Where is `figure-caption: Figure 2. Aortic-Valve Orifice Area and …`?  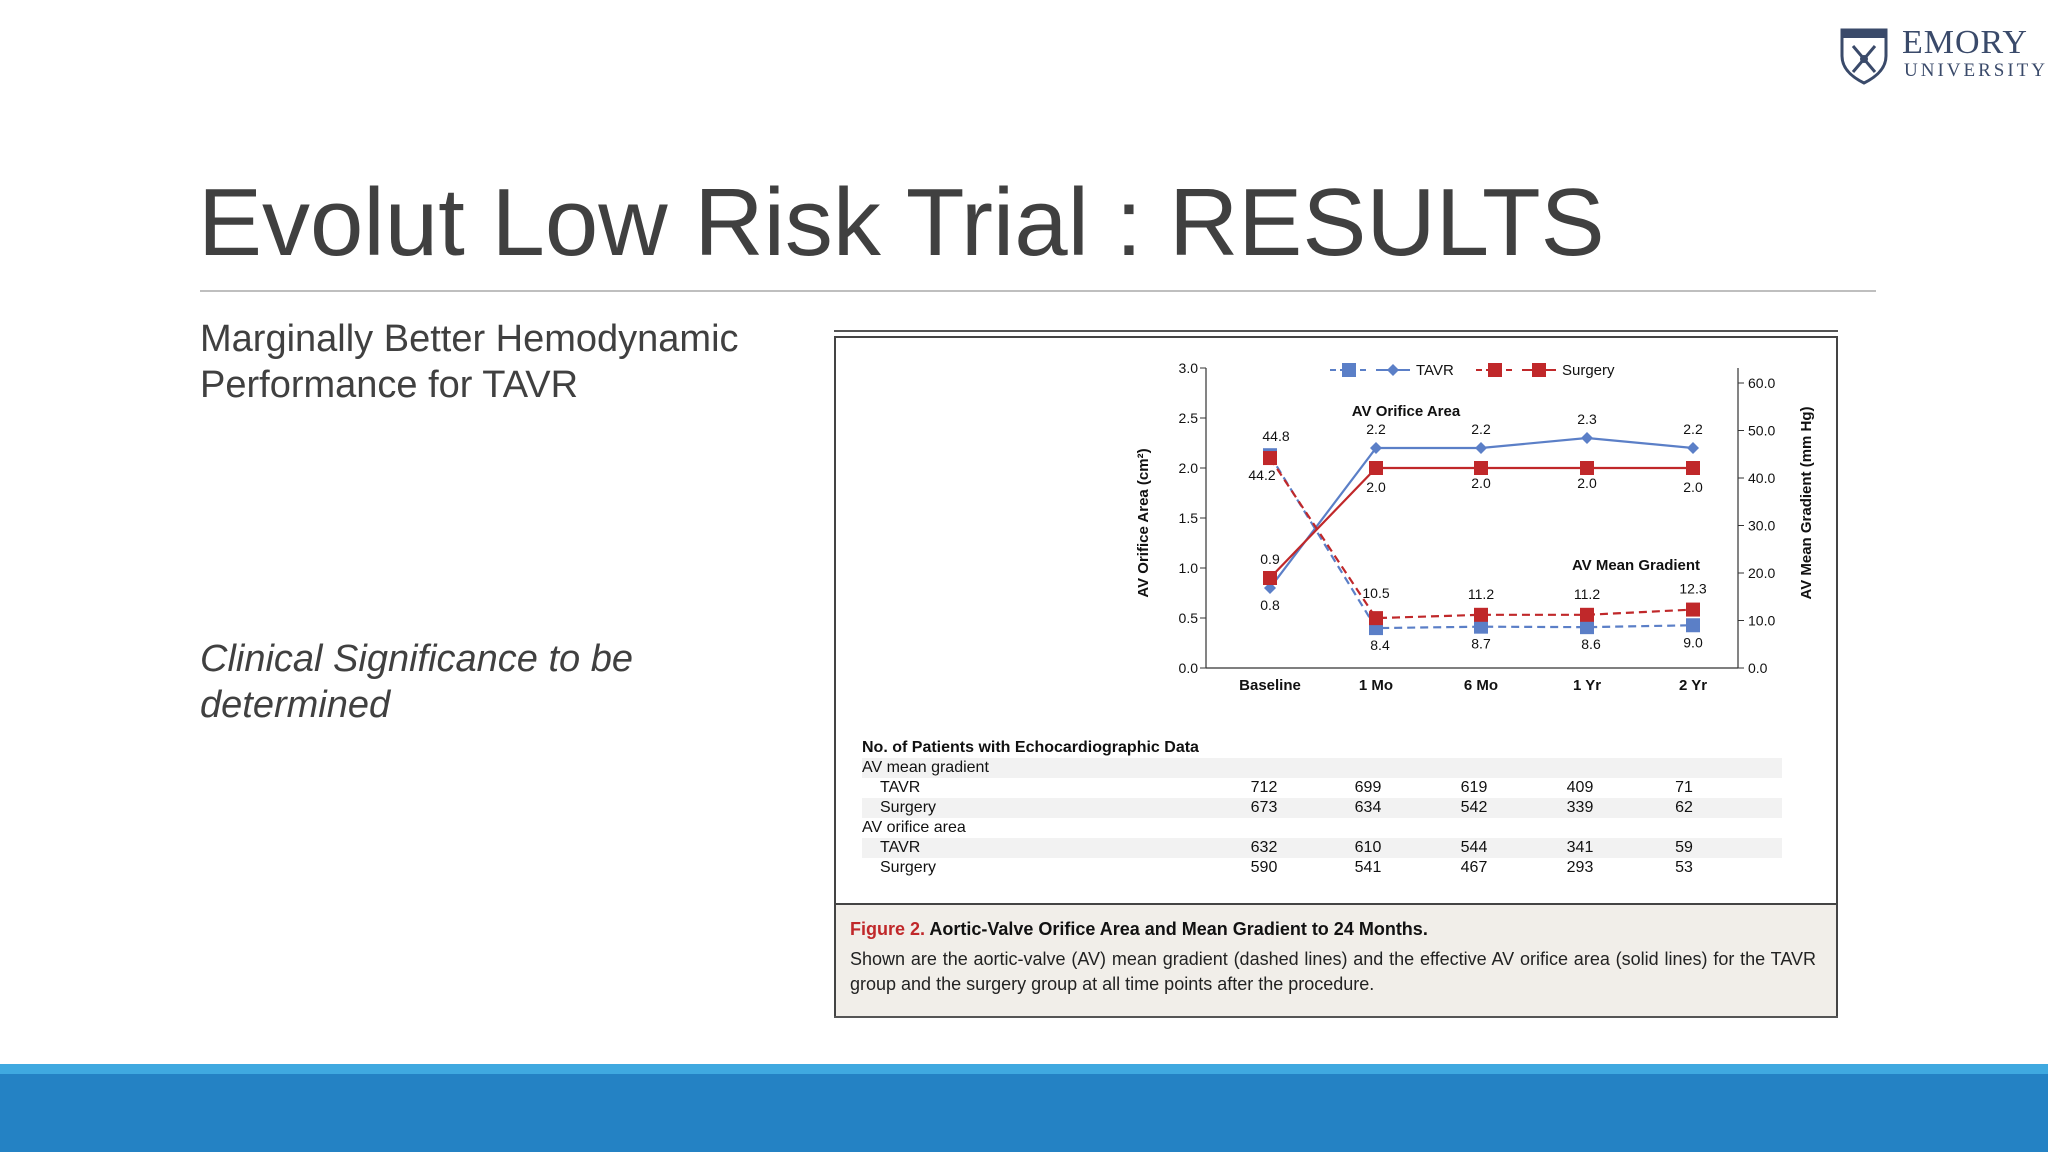
figure-caption: Figure 2. Aortic-Valve Orifice Area and … is located at coordinates (1336, 959).